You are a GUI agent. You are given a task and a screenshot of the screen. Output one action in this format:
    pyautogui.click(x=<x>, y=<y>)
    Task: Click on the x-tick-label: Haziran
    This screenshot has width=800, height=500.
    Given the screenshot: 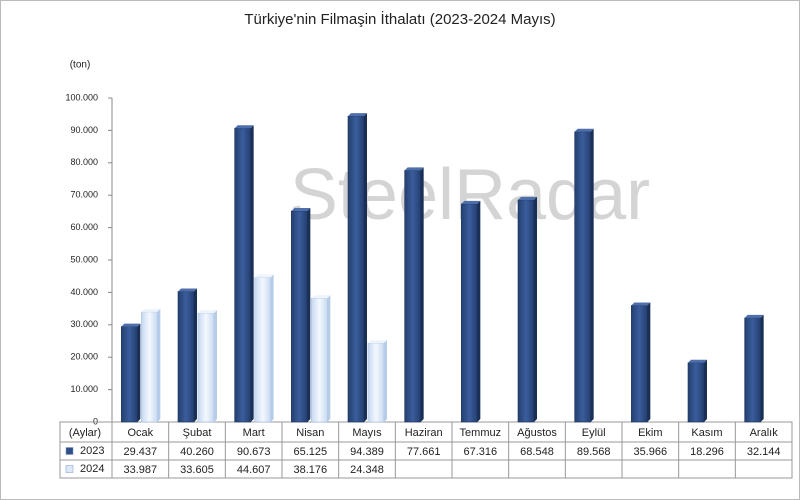 What is the action you would take?
    pyautogui.click(x=424, y=433)
    